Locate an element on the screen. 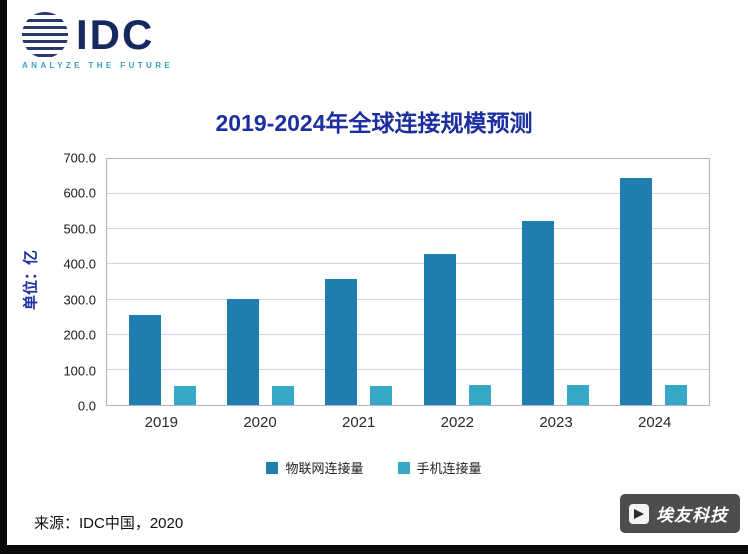  bar-group-2023 is located at coordinates (555, 282).